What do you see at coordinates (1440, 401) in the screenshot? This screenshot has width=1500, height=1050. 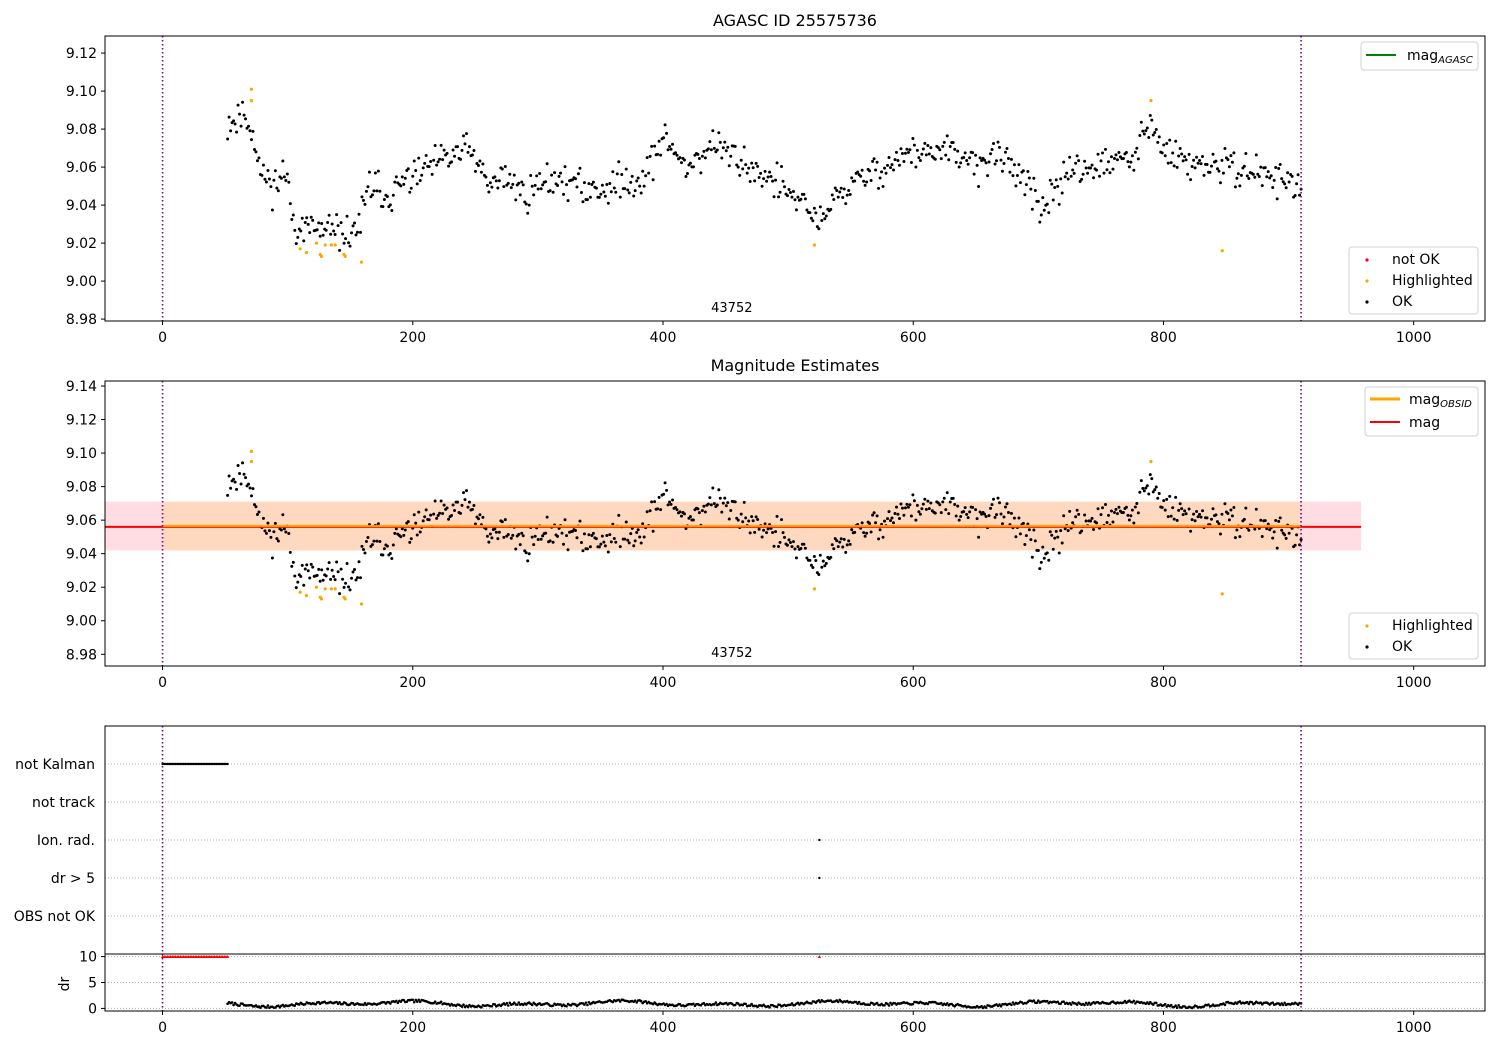 I see `svg-text: magOBSID` at bounding box center [1440, 401].